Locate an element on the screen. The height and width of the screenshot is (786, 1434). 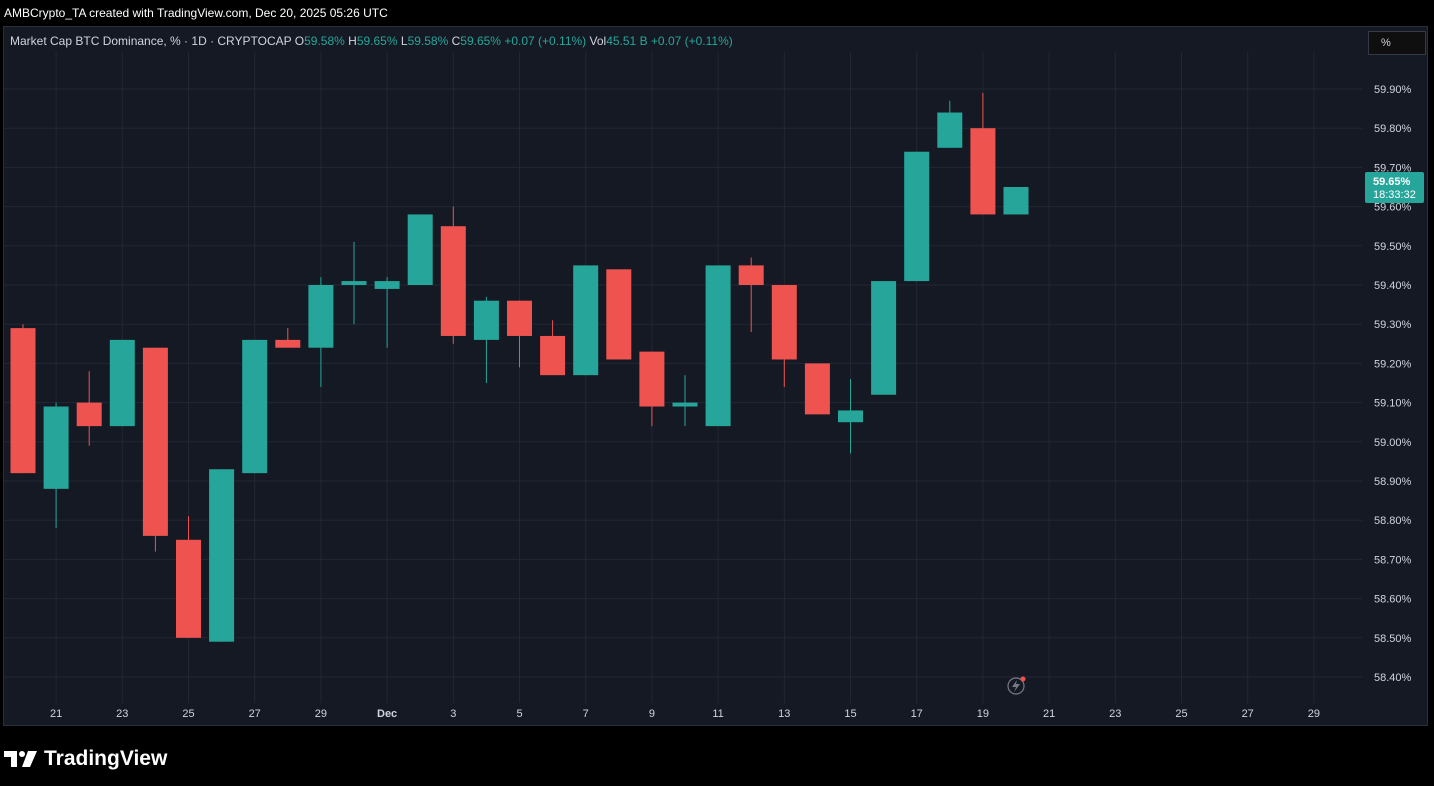
legend-close-value: 59.65% is located at coordinates (480, 41).